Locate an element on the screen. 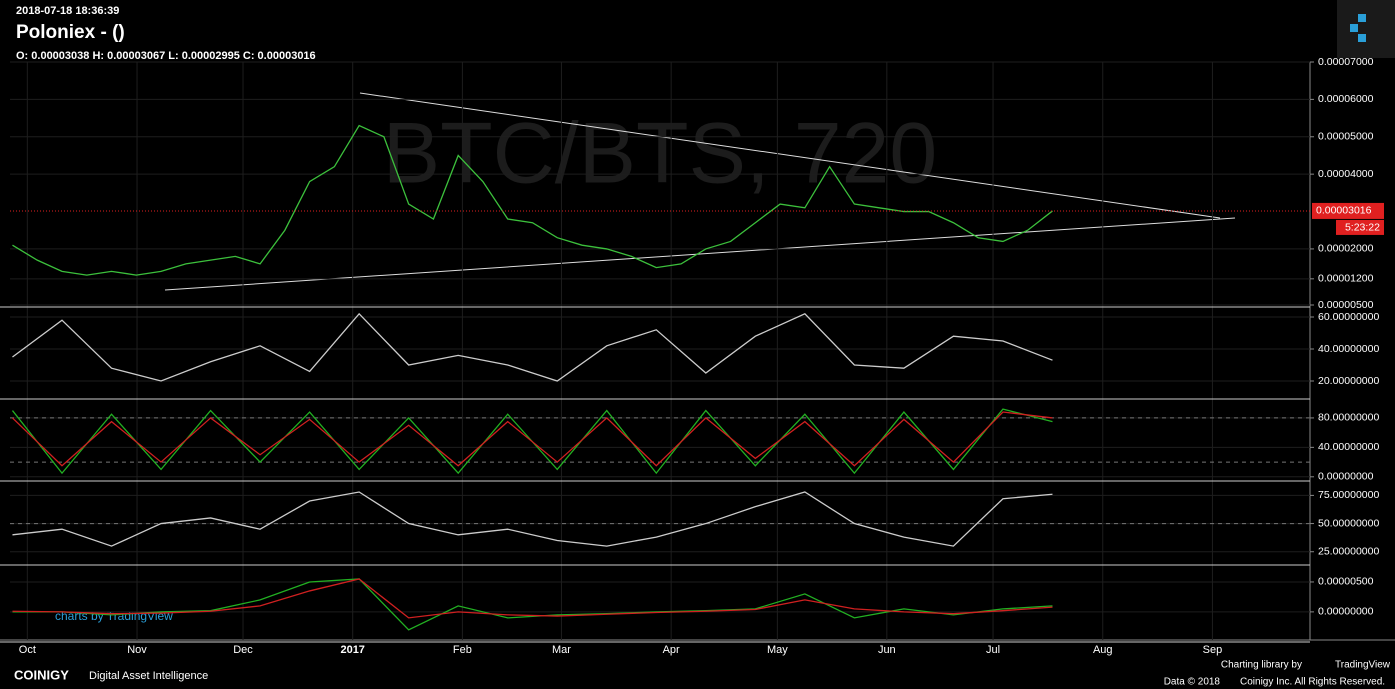 The height and width of the screenshot is (689, 1395). countdown-tag is located at coordinates (1360, 227).